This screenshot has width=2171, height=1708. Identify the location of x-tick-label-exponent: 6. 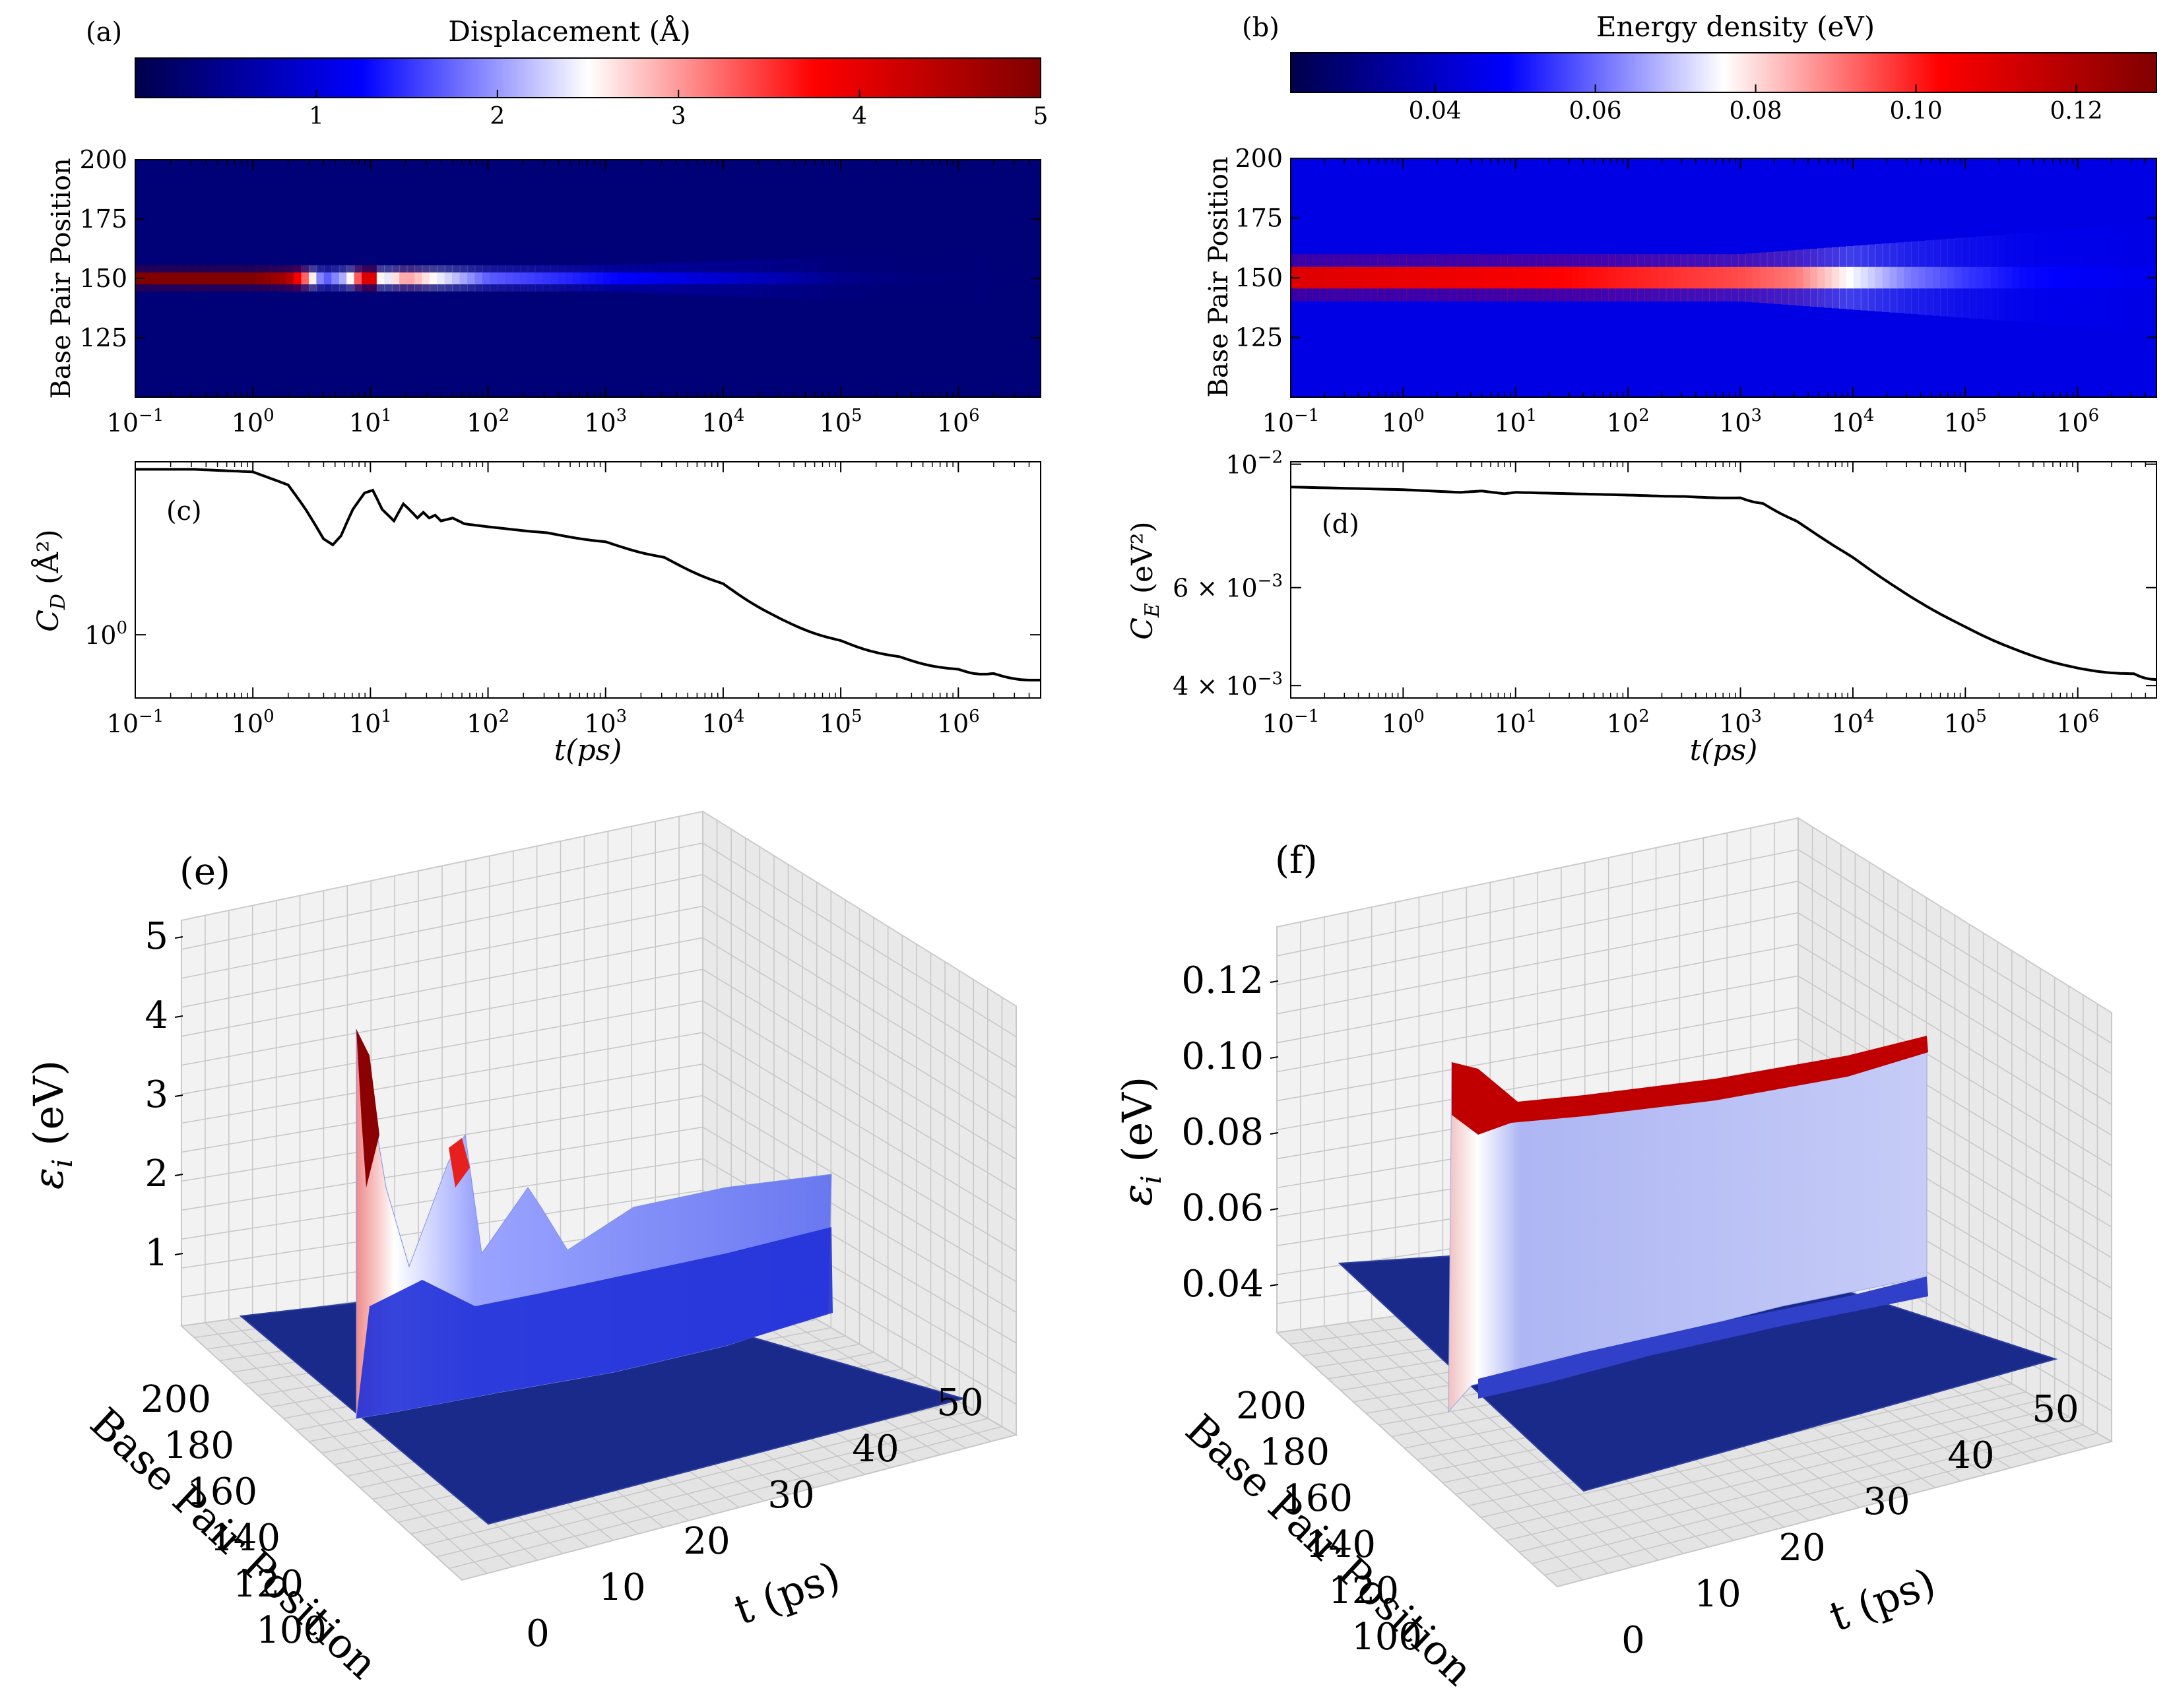
(2094, 717).